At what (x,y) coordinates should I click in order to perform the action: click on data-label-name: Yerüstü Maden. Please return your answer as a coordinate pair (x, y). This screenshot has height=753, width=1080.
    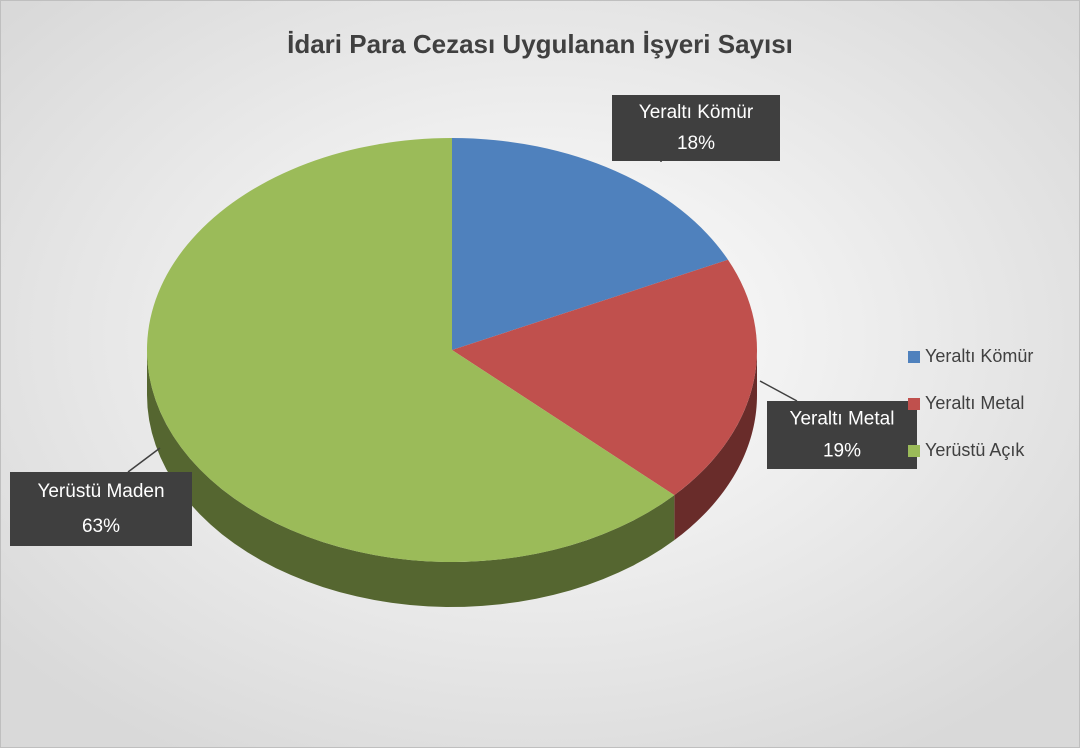
    Looking at the image, I should click on (100, 491).